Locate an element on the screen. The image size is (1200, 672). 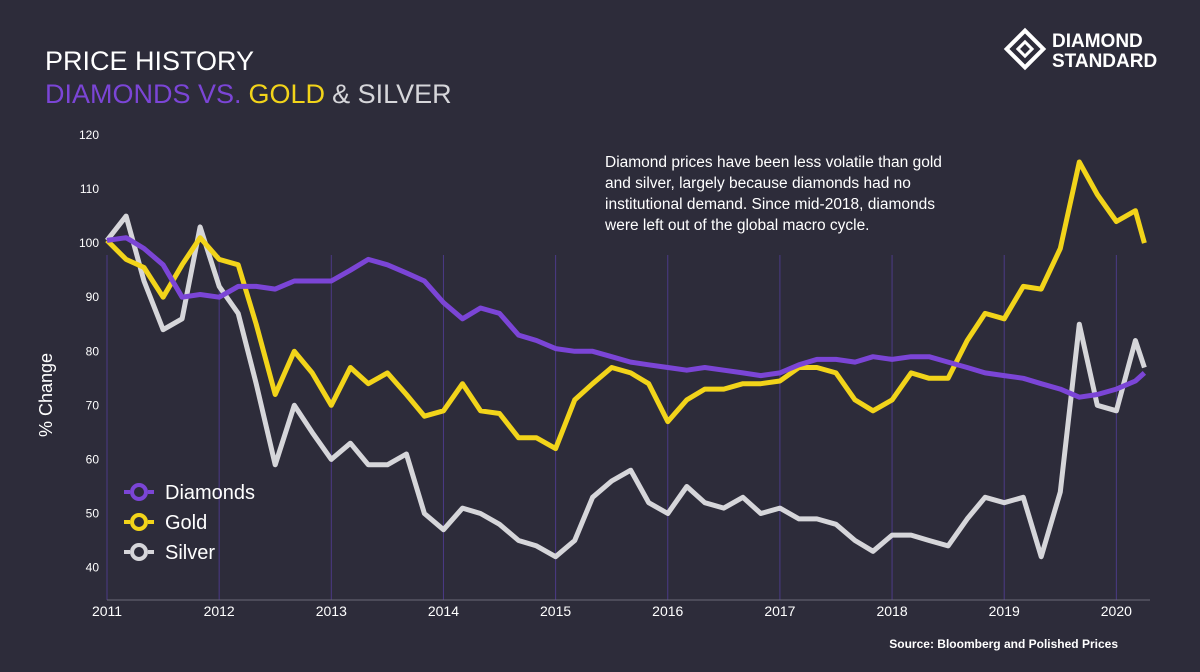
subtitle-part: & SILVER is located at coordinates (392, 94).